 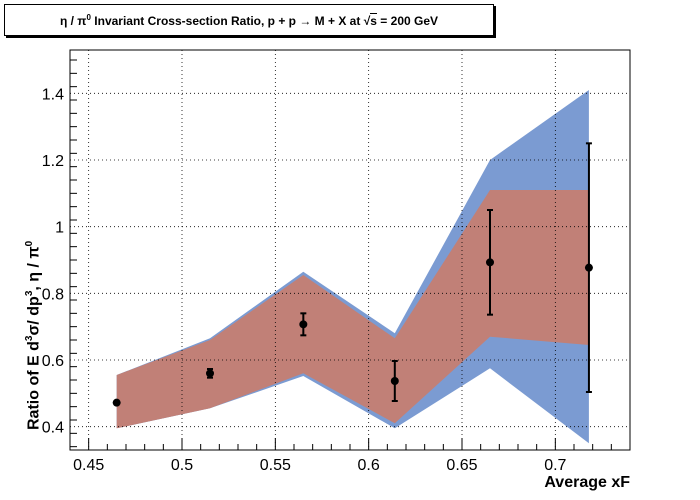 What do you see at coordinates (53, 94) in the screenshot?
I see `y-tick-label: 1.4` at bounding box center [53, 94].